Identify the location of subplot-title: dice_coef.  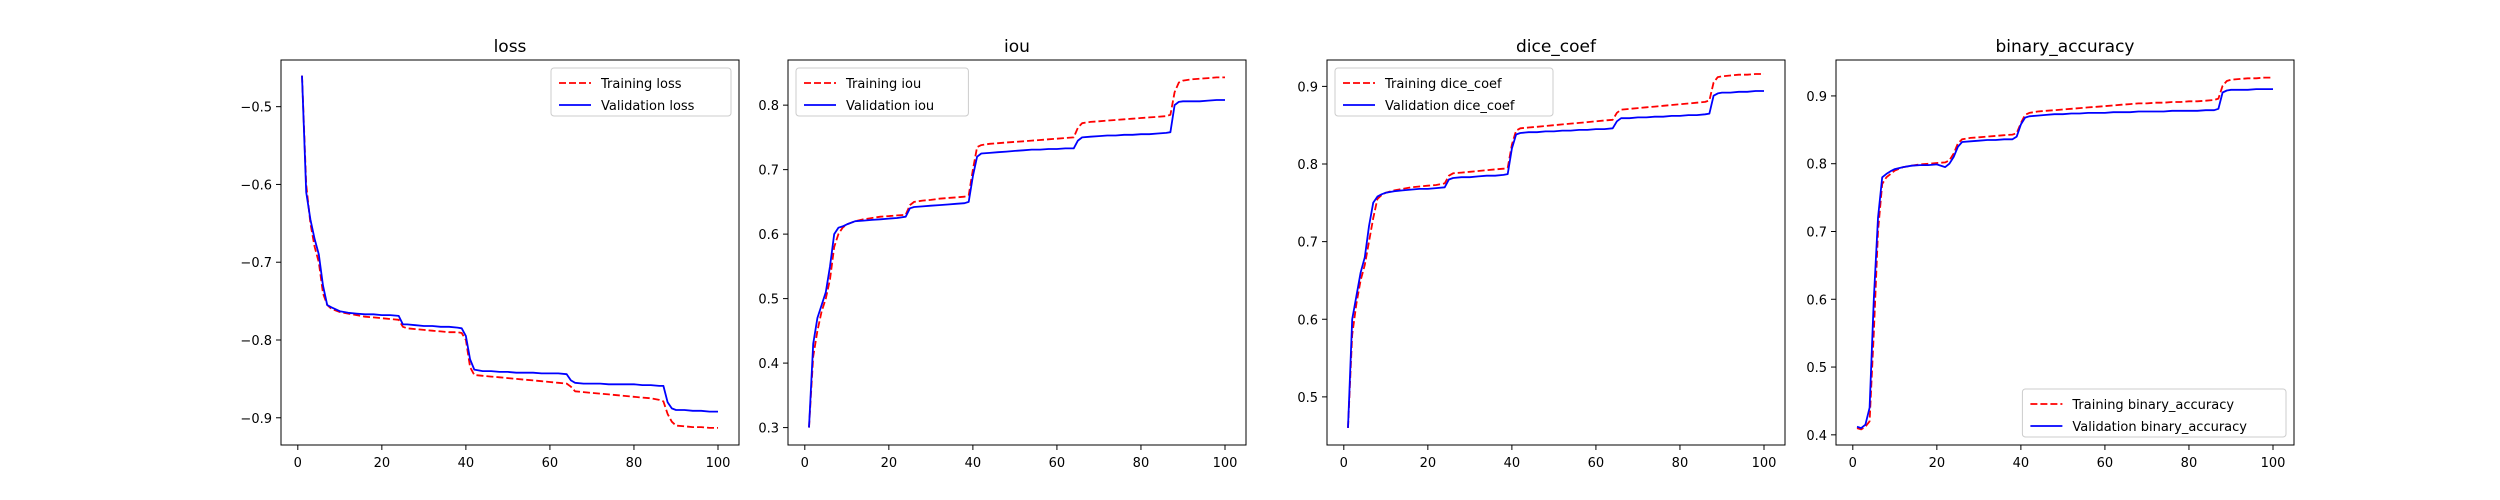
(1556, 47).